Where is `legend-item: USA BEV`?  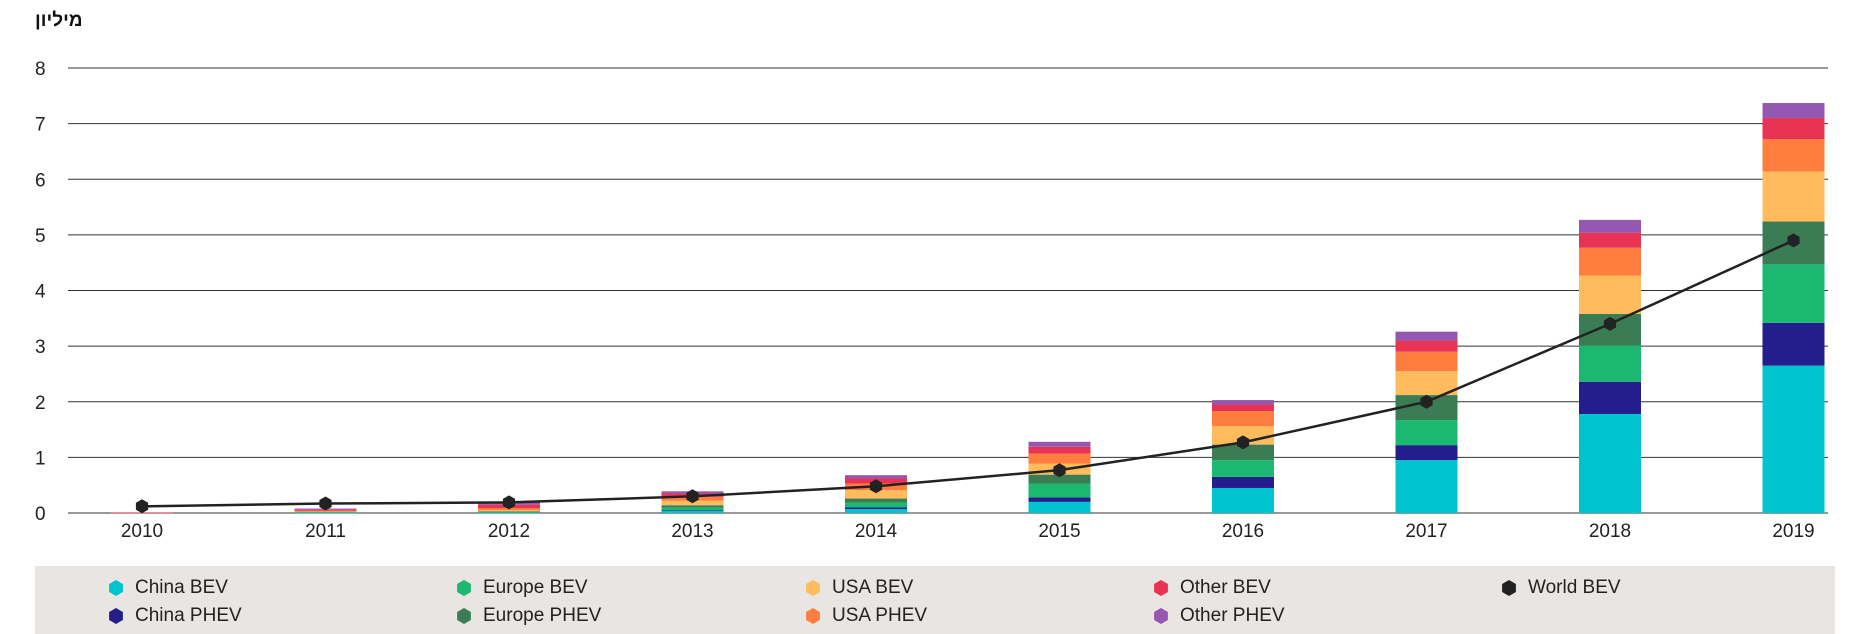 legend-item: USA BEV is located at coordinates (858, 588).